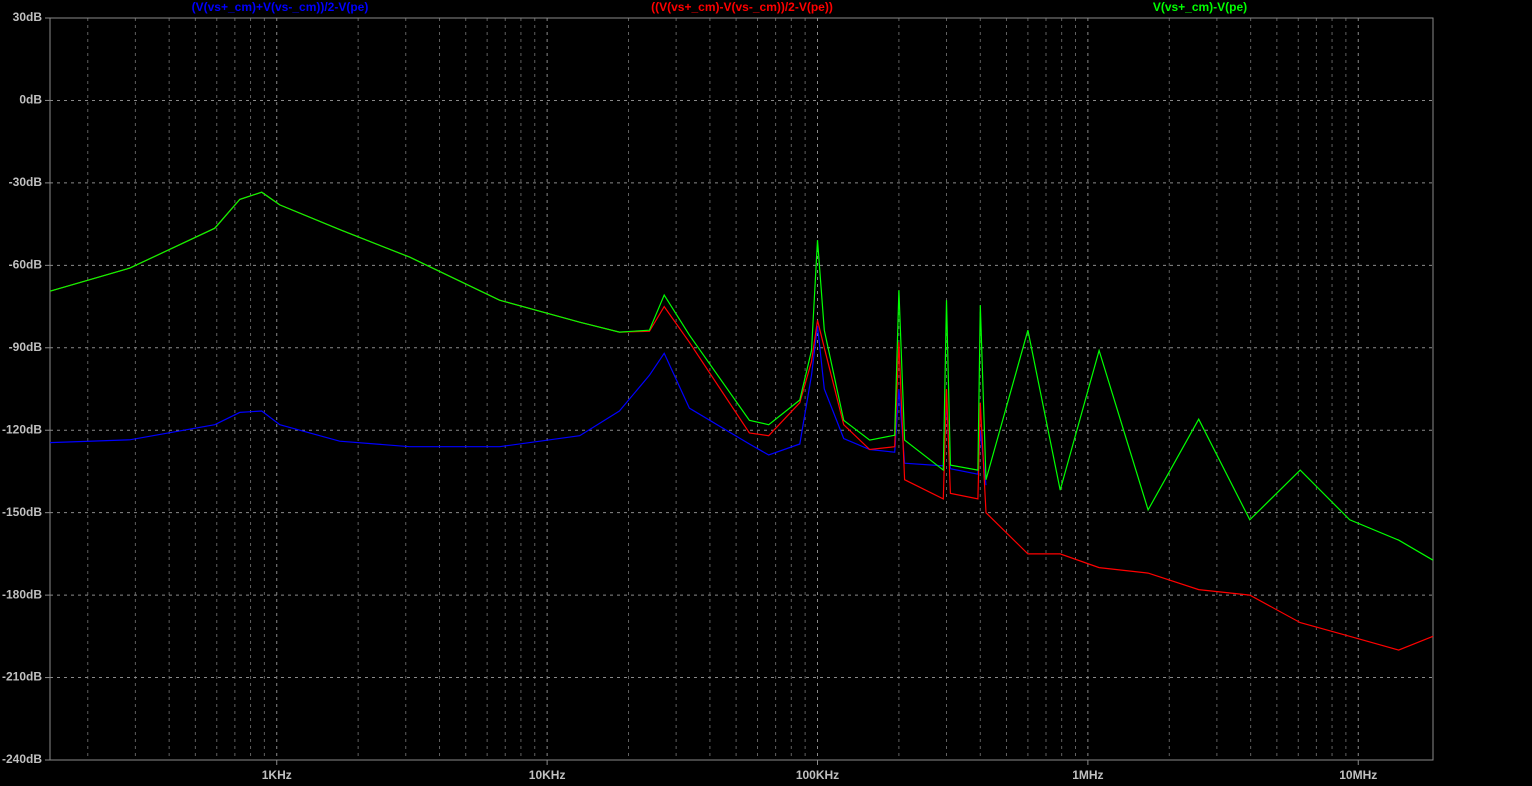  Describe the element at coordinates (22, 759) in the screenshot. I see `y-tick-label: -240dB` at that location.